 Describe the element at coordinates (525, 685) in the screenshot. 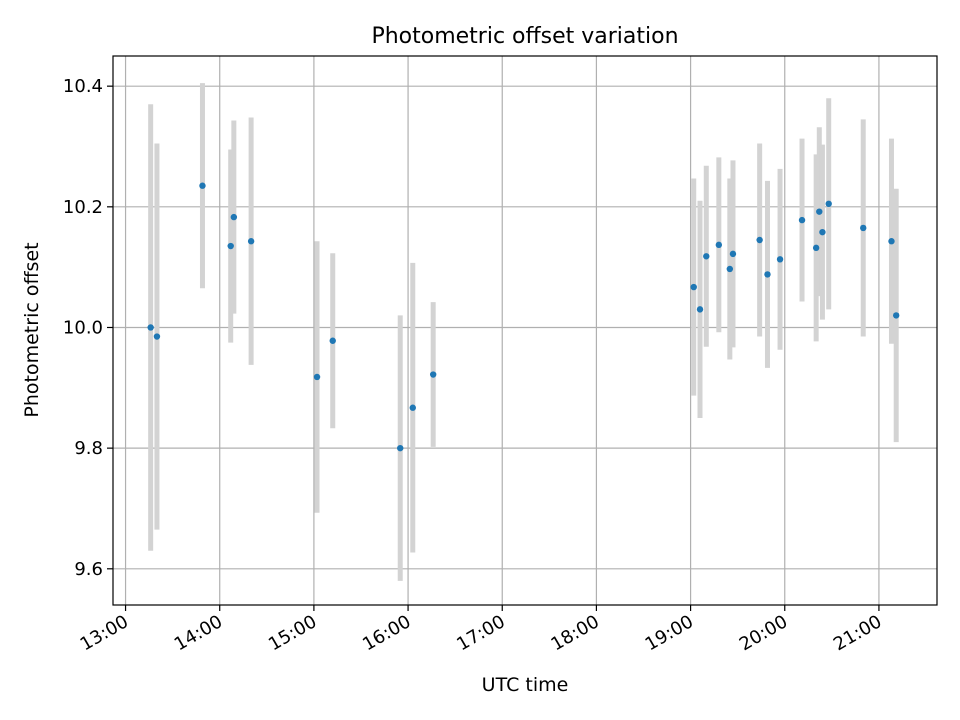

I see `x-axis-label: UTC time` at that location.